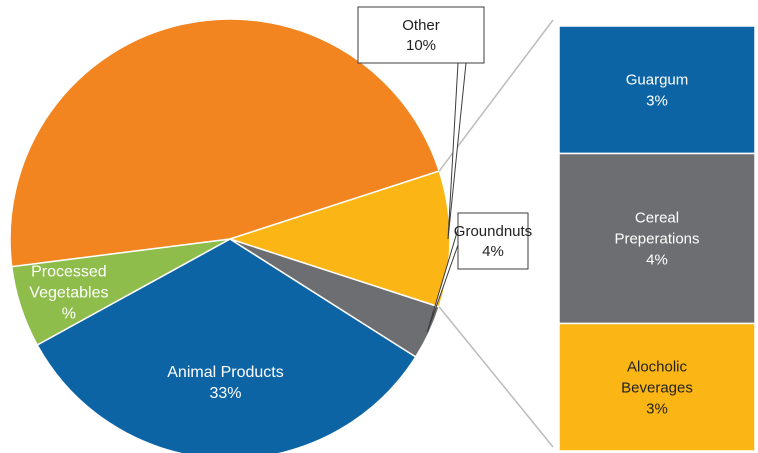  I want to click on bar-label-alocholic-line: Beverages, so click(657, 387).